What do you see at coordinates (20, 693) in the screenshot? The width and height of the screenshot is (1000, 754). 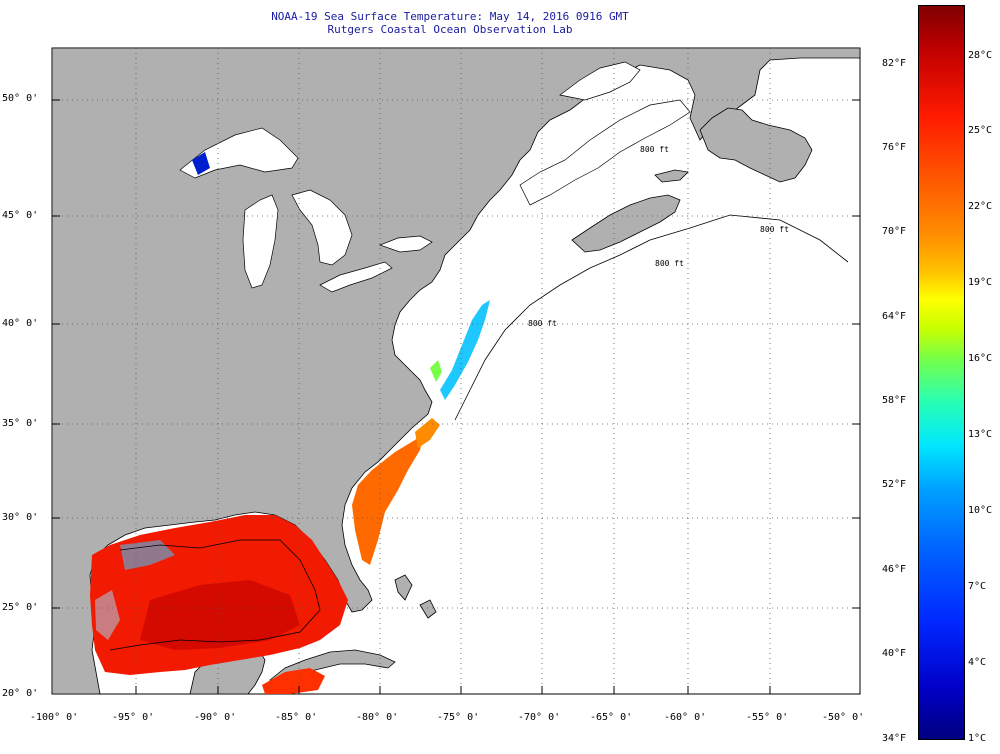 I see `lat-label: 20° 0'` at bounding box center [20, 693].